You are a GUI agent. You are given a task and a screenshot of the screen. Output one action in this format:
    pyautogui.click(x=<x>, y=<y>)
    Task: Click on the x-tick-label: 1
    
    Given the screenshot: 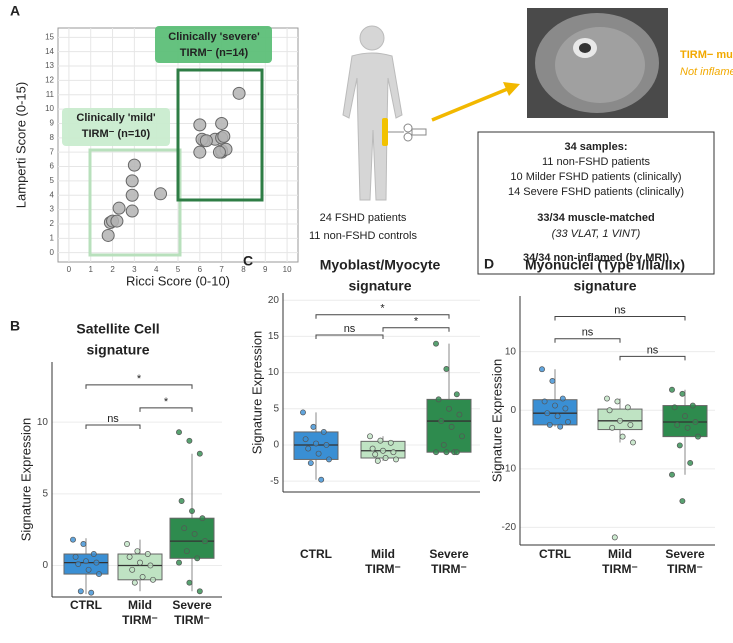 What is the action you would take?
    pyautogui.click(x=91, y=269)
    